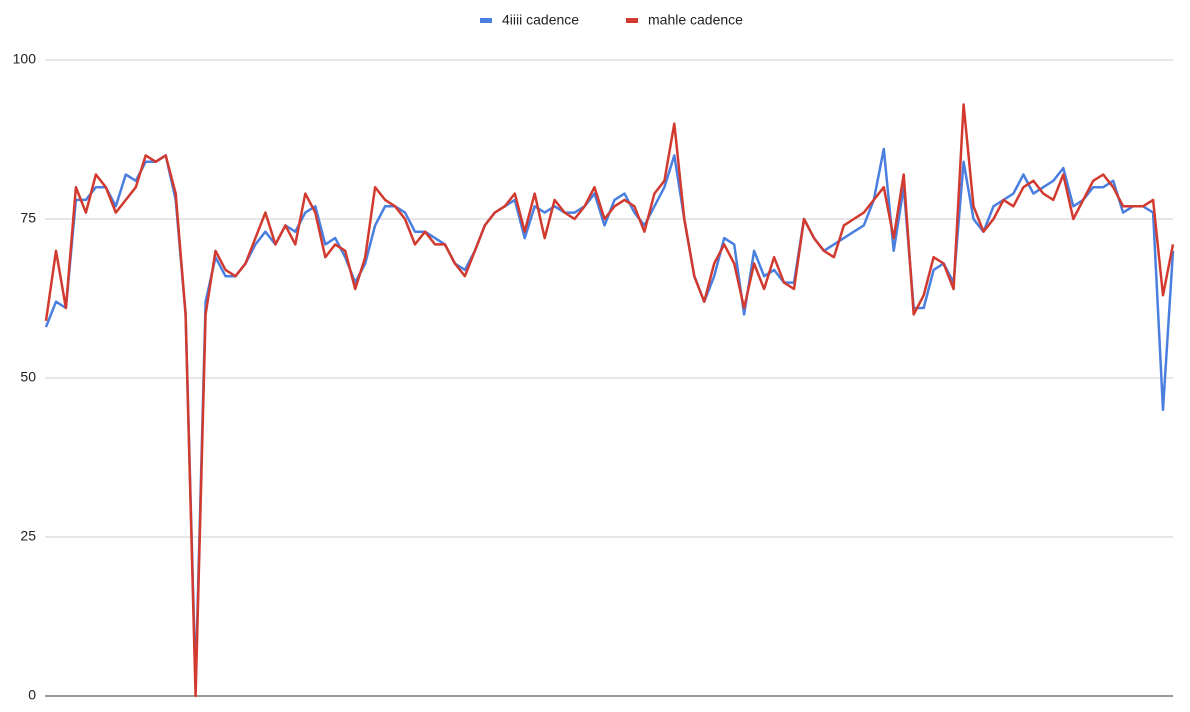 Image resolution: width=1190 pixels, height=712 pixels. What do you see at coordinates (32, 695) in the screenshot?
I see `y-tick-label: 0` at bounding box center [32, 695].